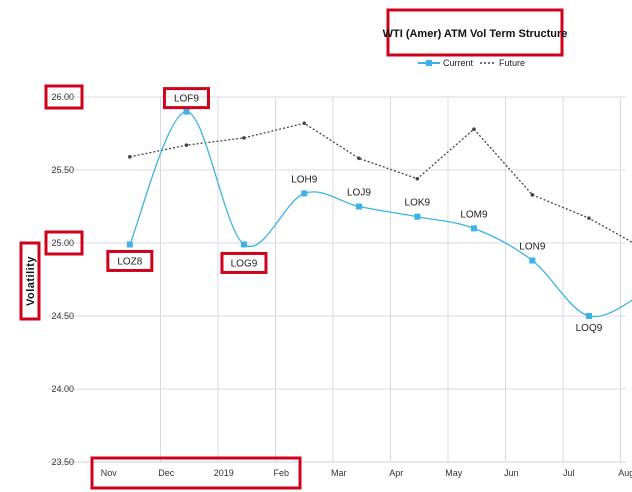  I want to click on x-tick-label: 2019, so click(224, 473).